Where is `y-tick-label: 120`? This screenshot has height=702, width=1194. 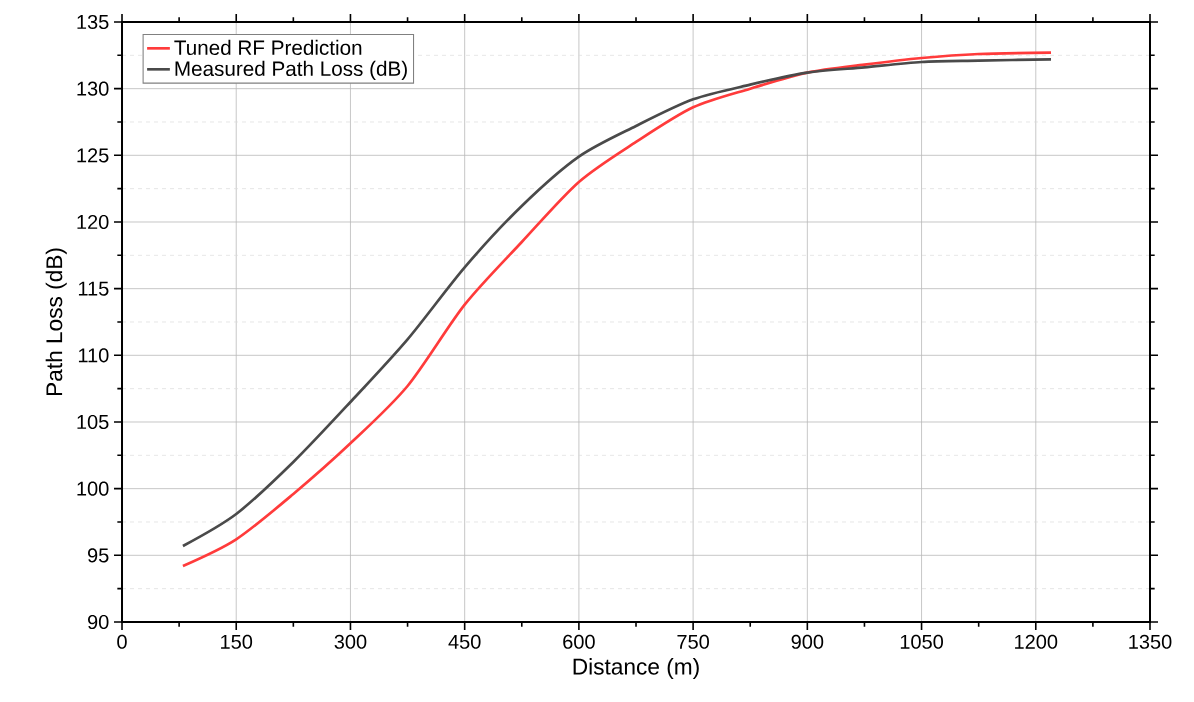
y-tick-label: 120 is located at coordinates (93, 222).